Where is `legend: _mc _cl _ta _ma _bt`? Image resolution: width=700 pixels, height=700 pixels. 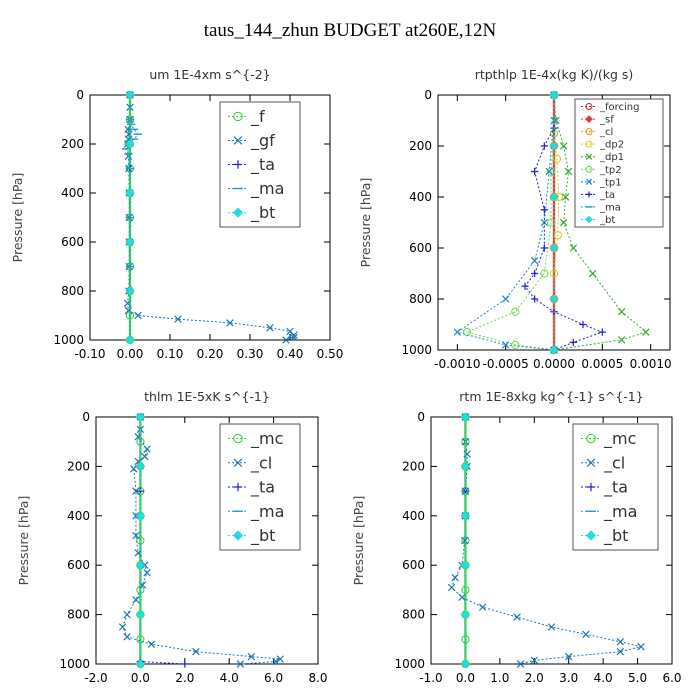 legend: _mc _cl _ta _ma _bt is located at coordinates (615, 487).